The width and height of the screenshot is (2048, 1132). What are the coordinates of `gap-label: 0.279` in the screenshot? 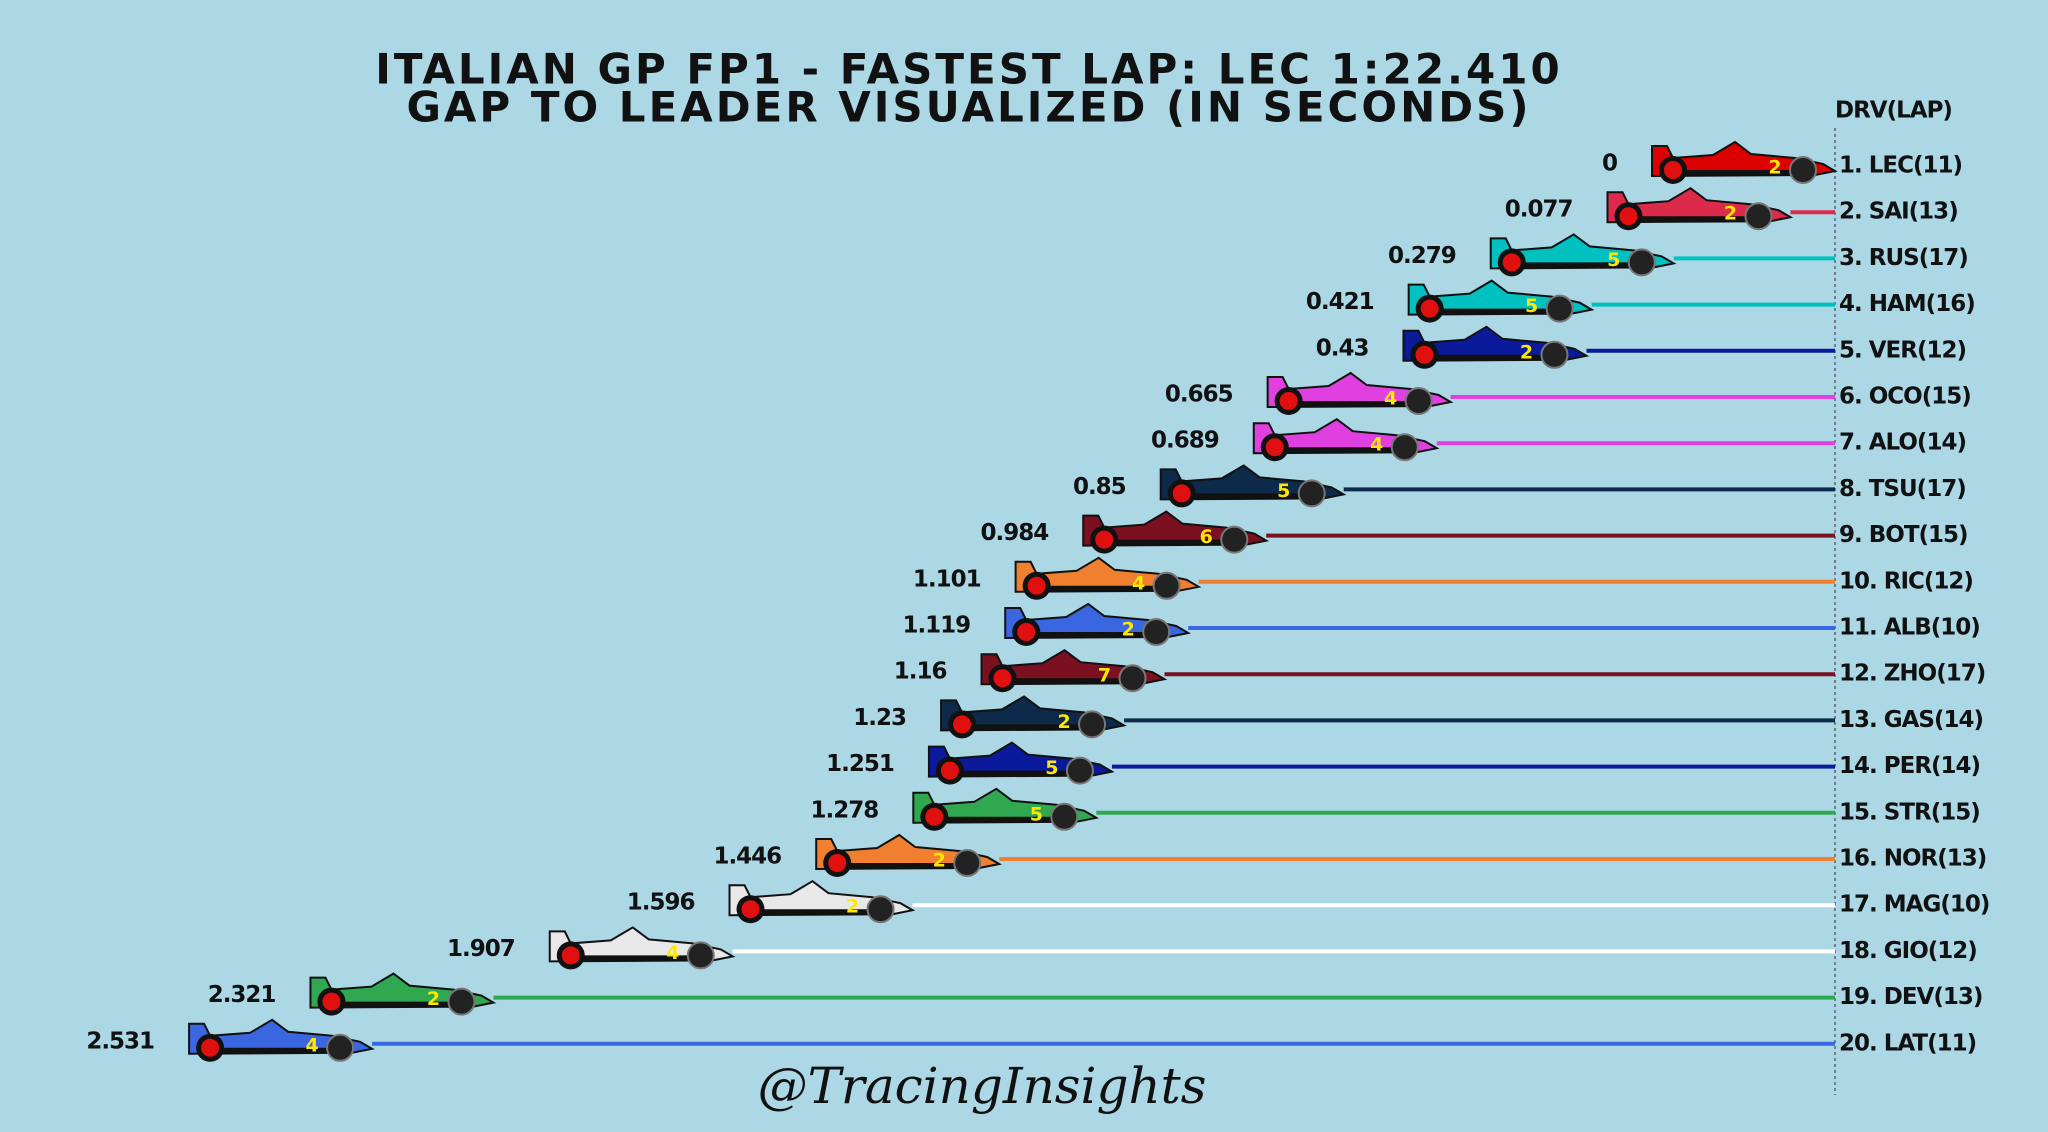 It's located at (1422, 256).